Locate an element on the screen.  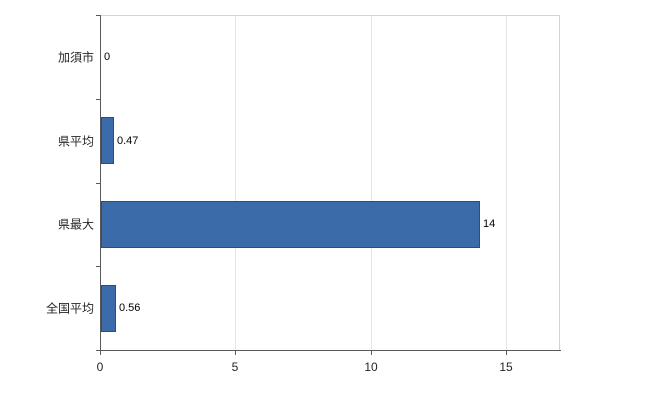
y-axis-line is located at coordinates (100, 182).